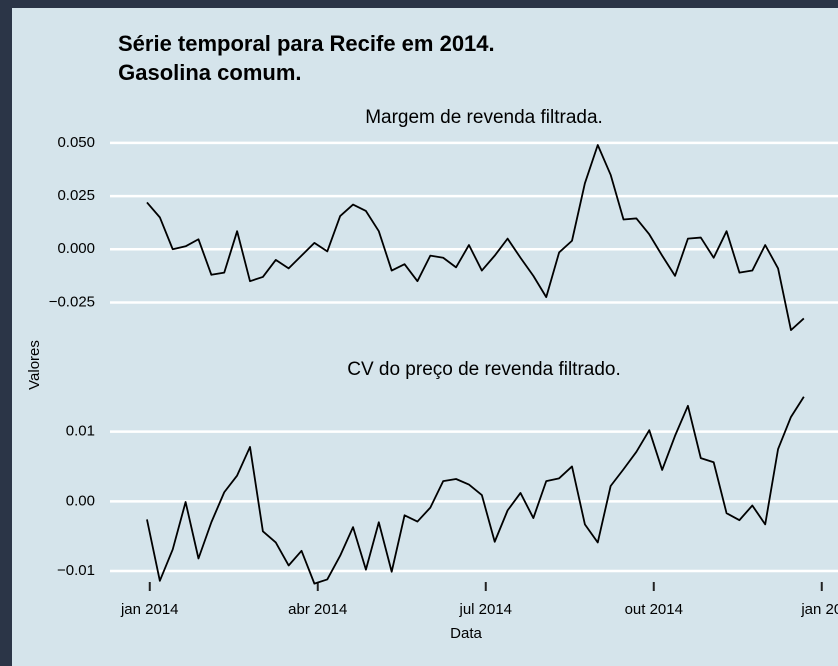 The image size is (838, 666). Describe the element at coordinates (466, 633) in the screenshot. I see `x-axis-label: Data` at that location.